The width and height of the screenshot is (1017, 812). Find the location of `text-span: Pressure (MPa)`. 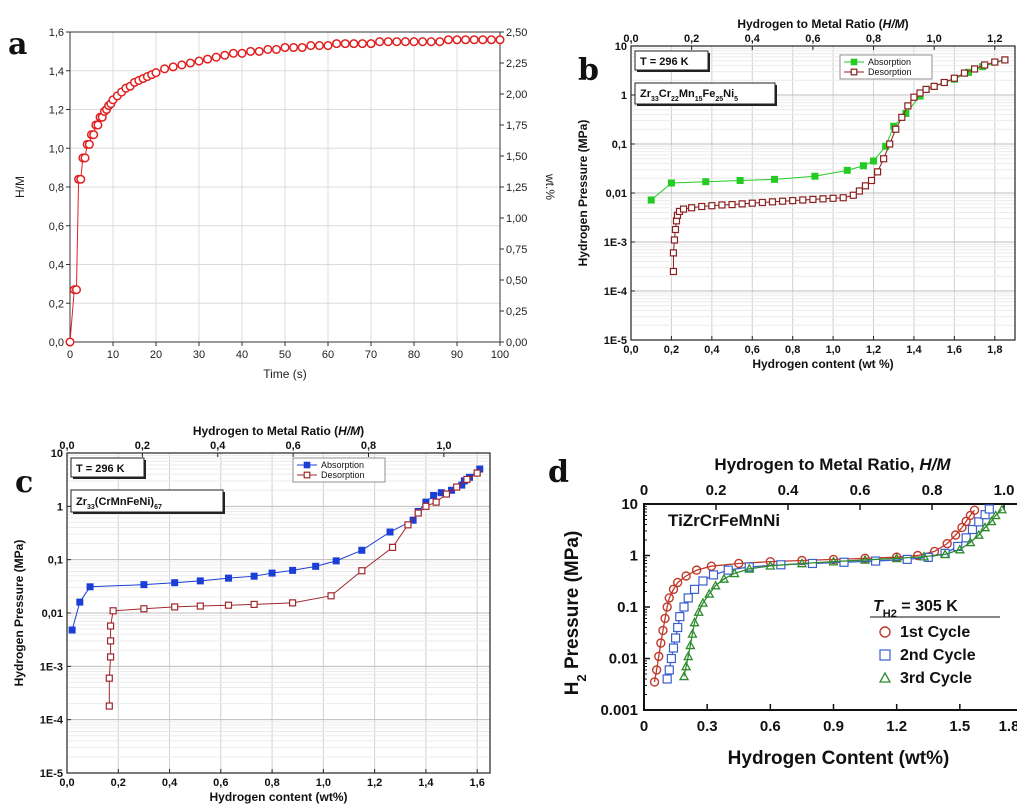

text-span: Pressure (MPa) is located at coordinates (572, 603).